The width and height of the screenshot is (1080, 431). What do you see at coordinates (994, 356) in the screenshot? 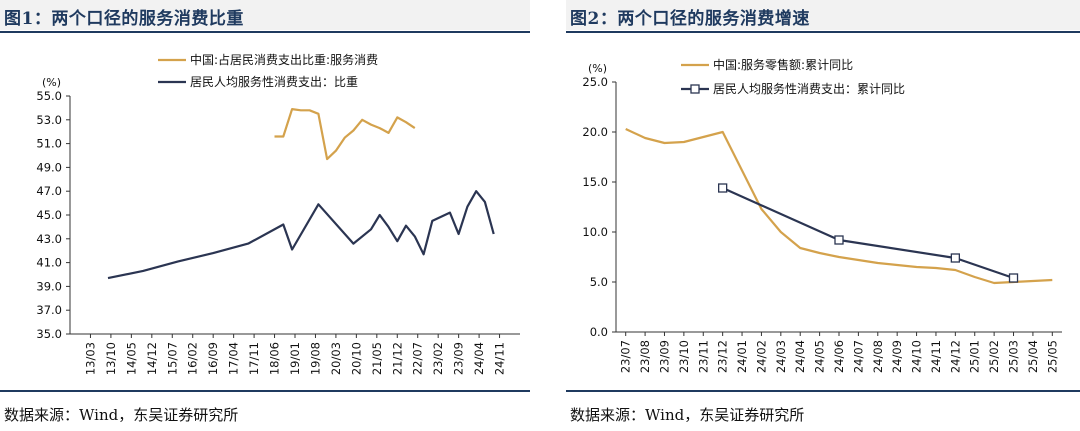
I see `x-tick-label: 25/02` at bounding box center [994, 356].